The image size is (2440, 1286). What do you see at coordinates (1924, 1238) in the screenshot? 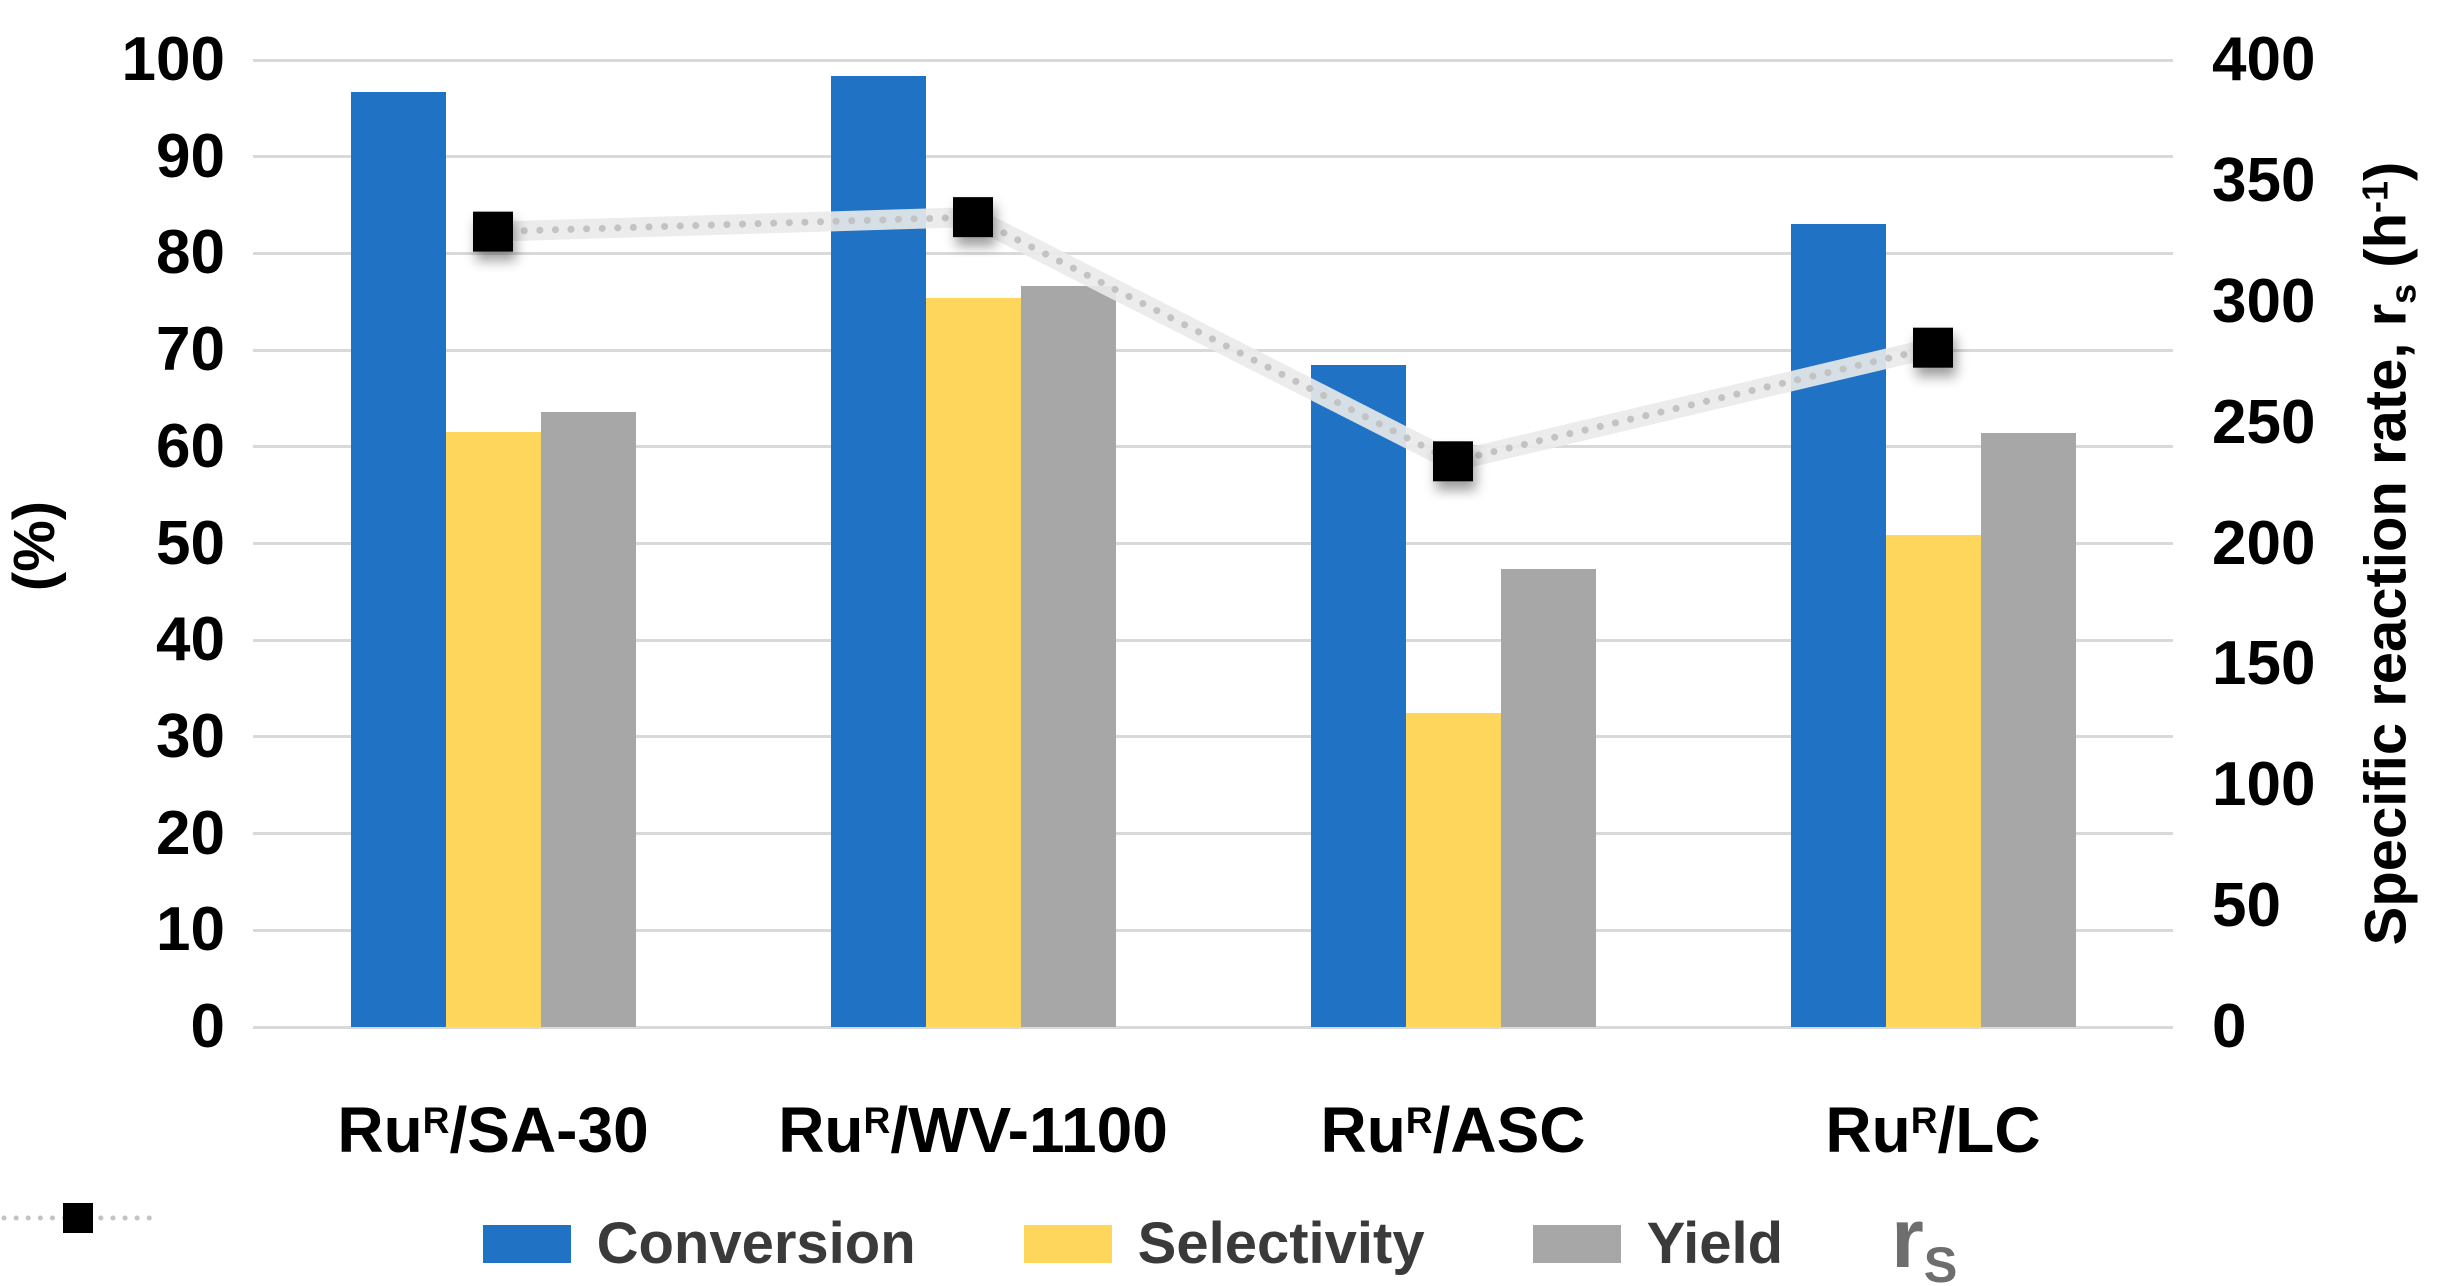
I see `legend-label-rs: rS` at bounding box center [1924, 1238].